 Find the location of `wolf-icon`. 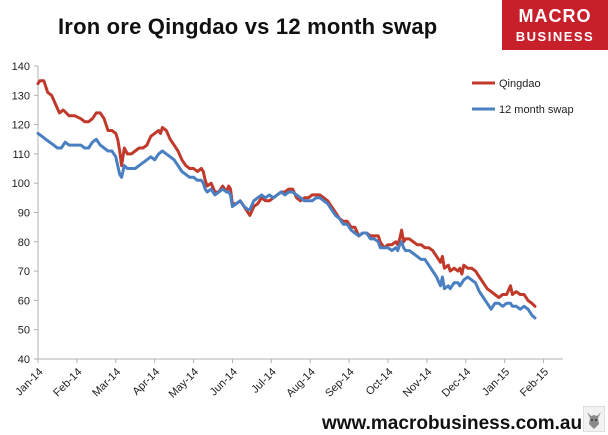

wolf-icon is located at coordinates (594, 419).